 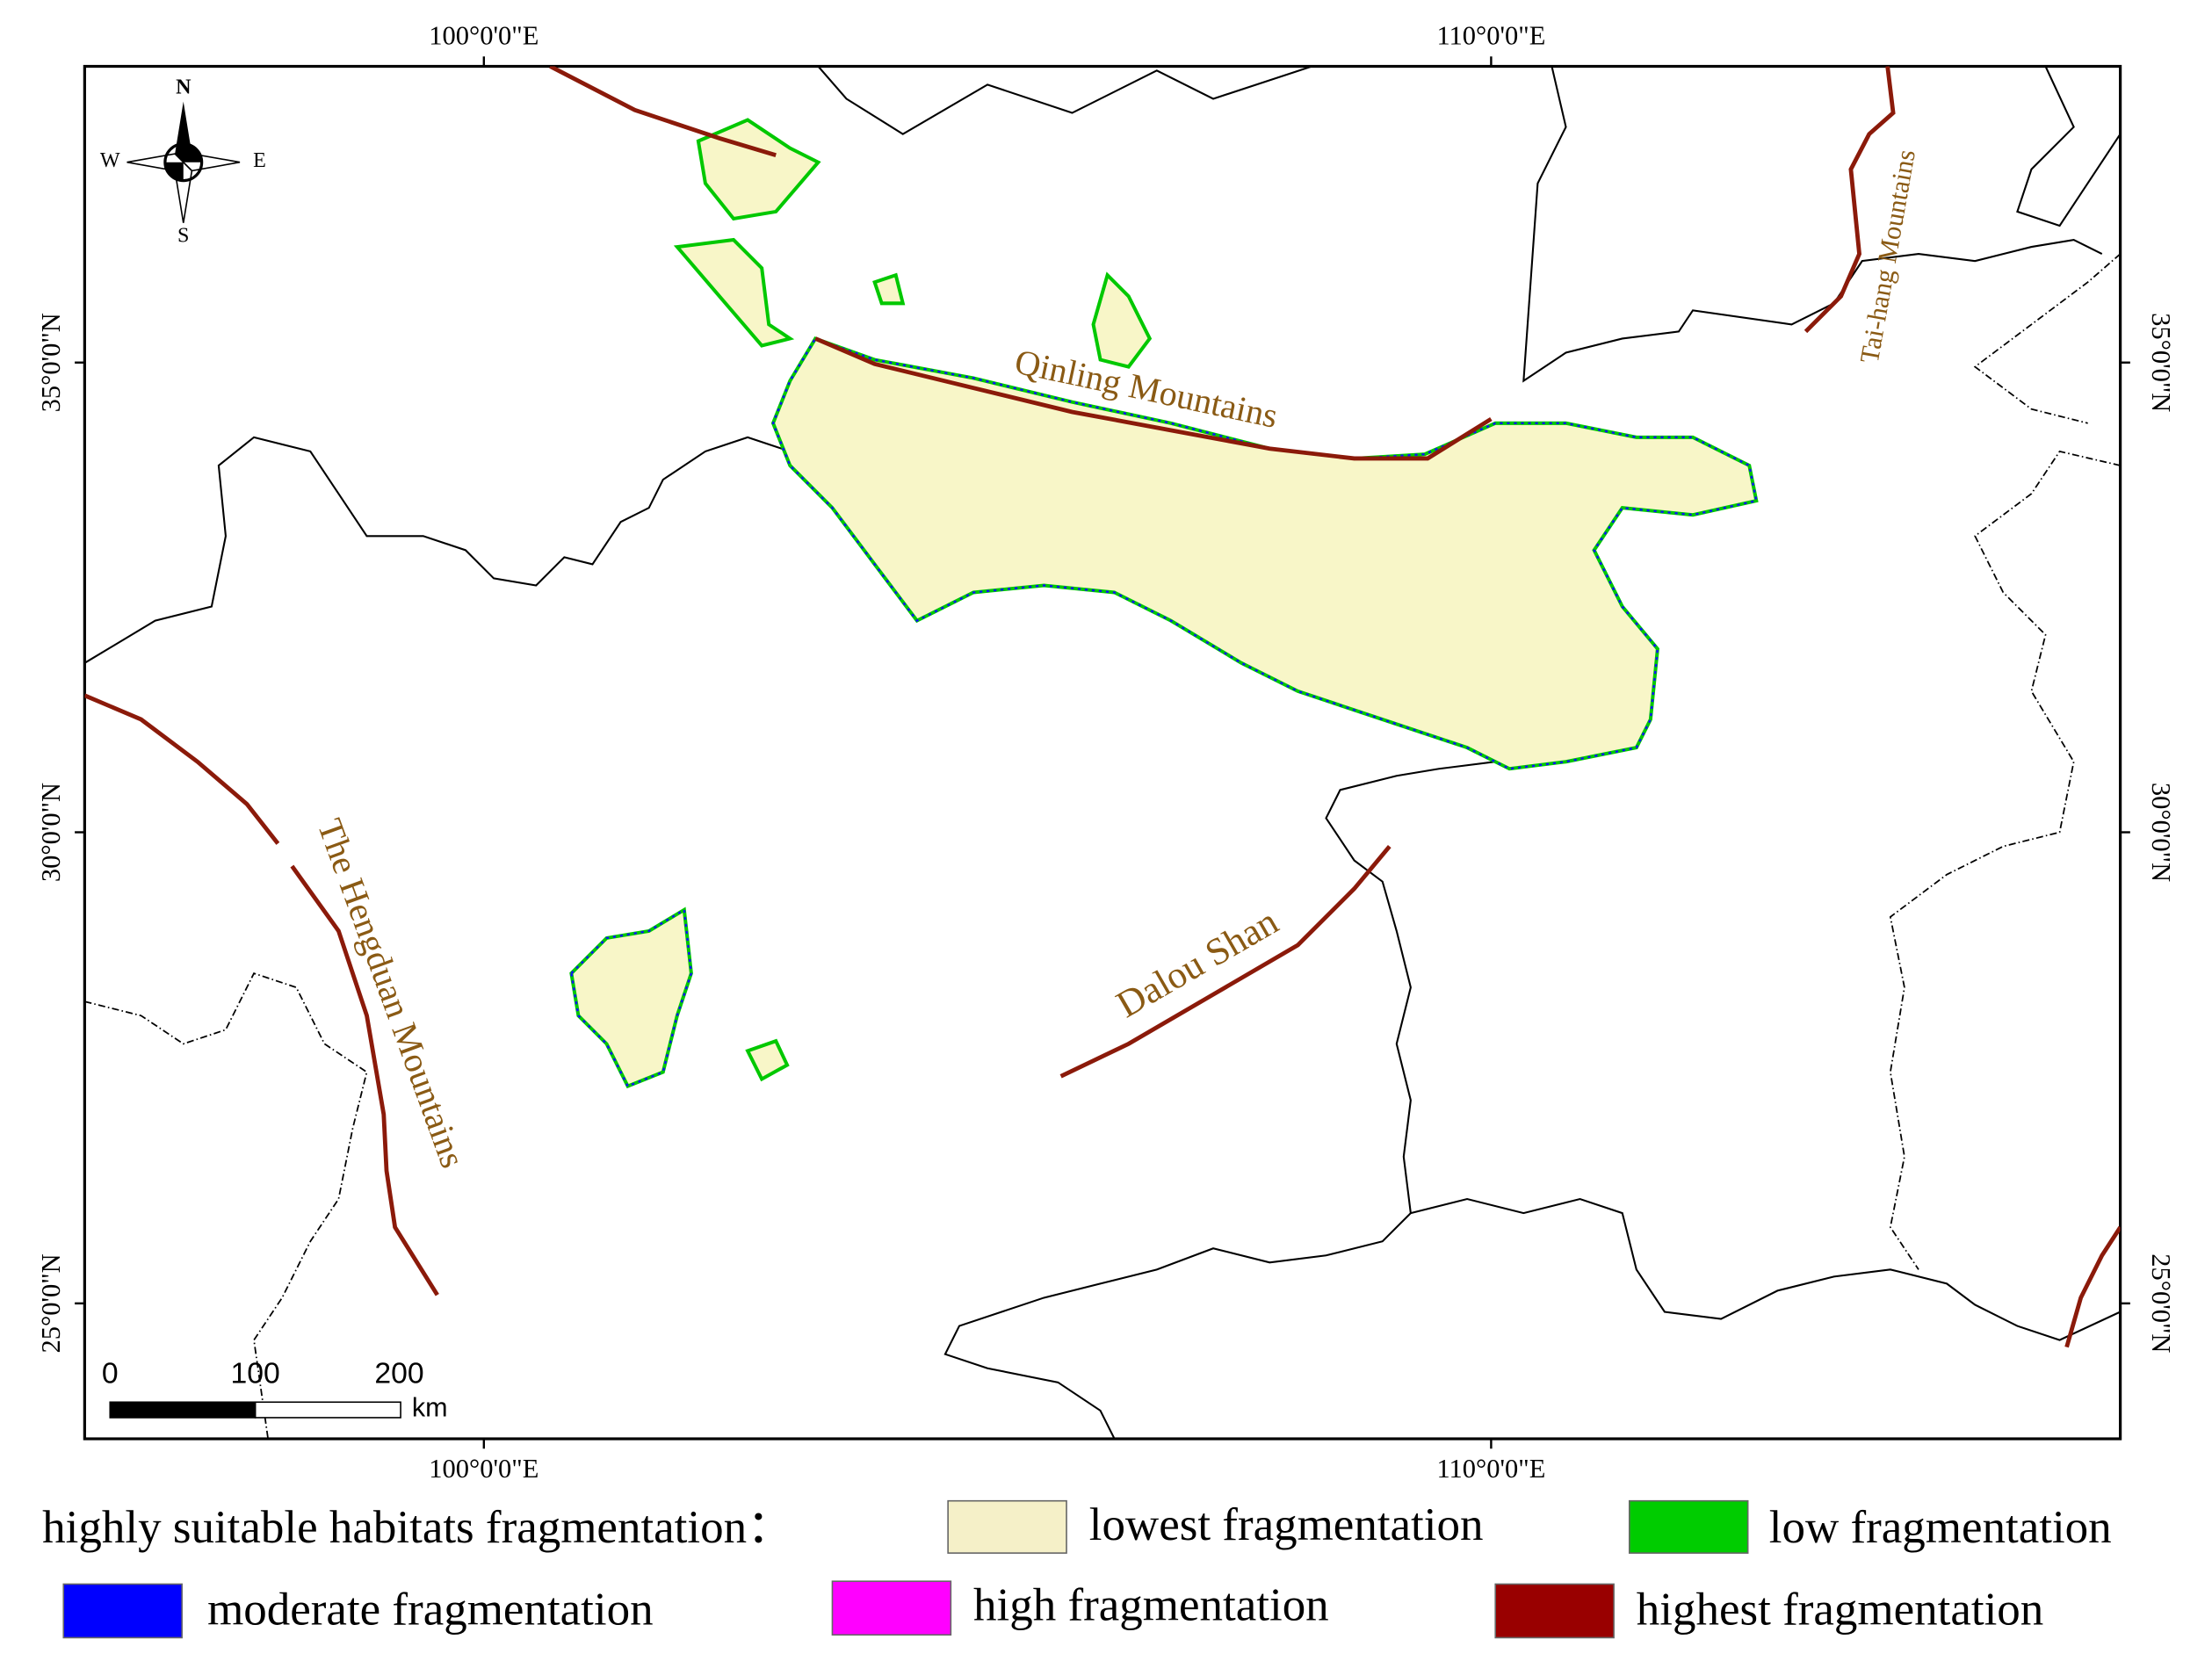 What do you see at coordinates (183, 236) in the screenshot?
I see `compass-label: S` at bounding box center [183, 236].